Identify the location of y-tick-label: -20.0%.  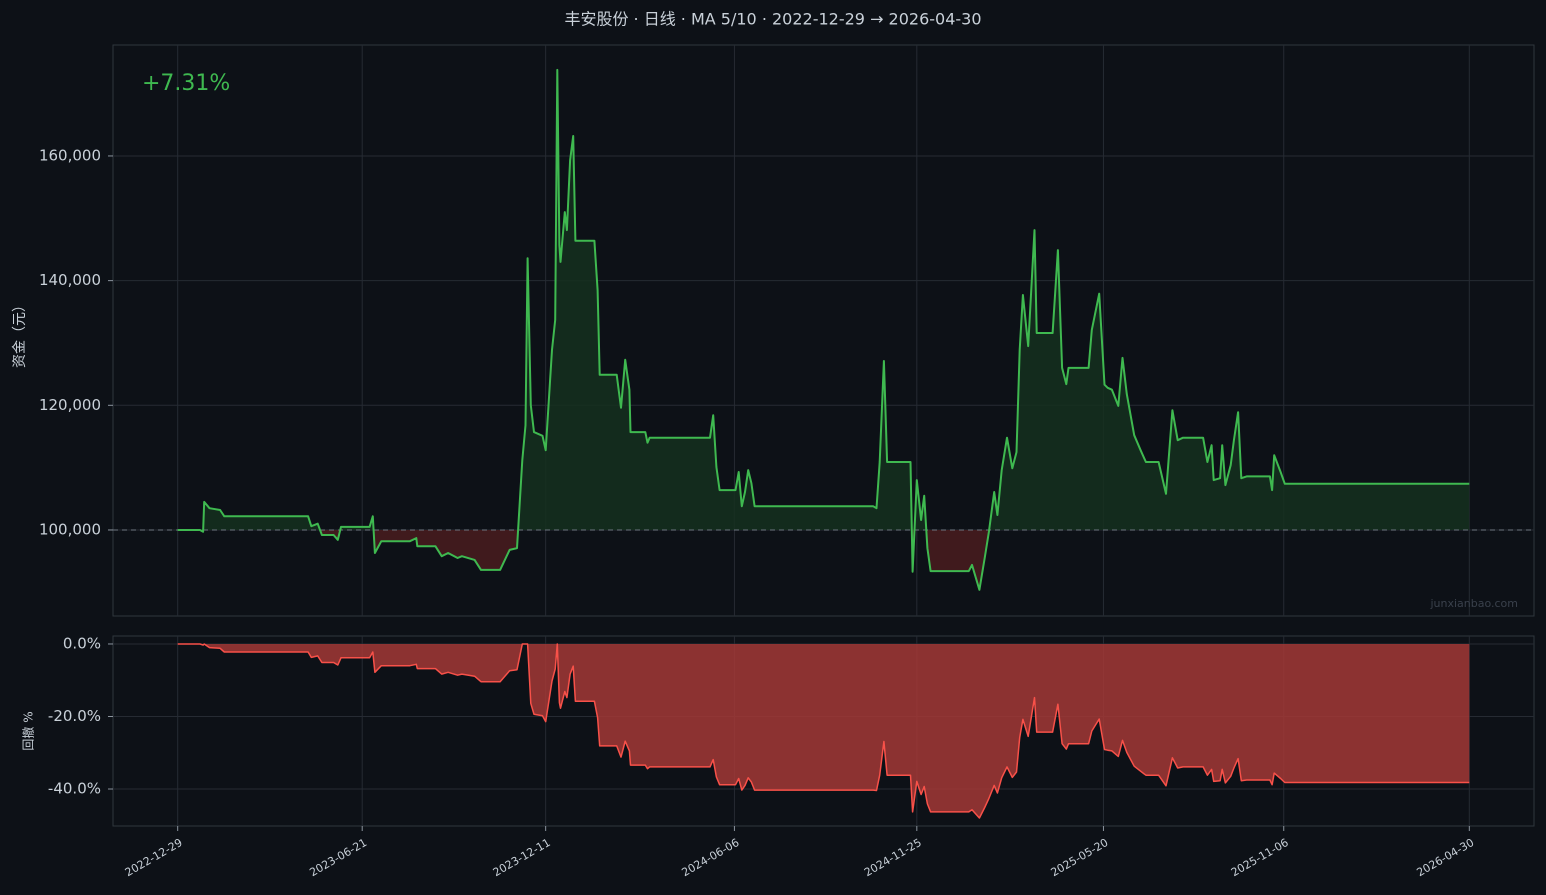
(74, 716).